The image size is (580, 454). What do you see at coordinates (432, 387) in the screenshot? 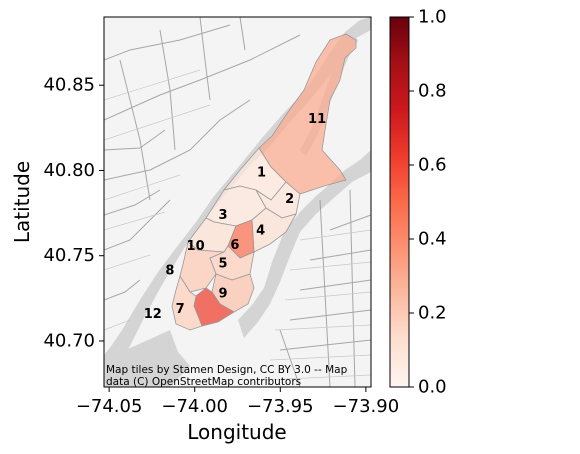
I see `colorbar-tick-label: 0.0` at bounding box center [432, 387].